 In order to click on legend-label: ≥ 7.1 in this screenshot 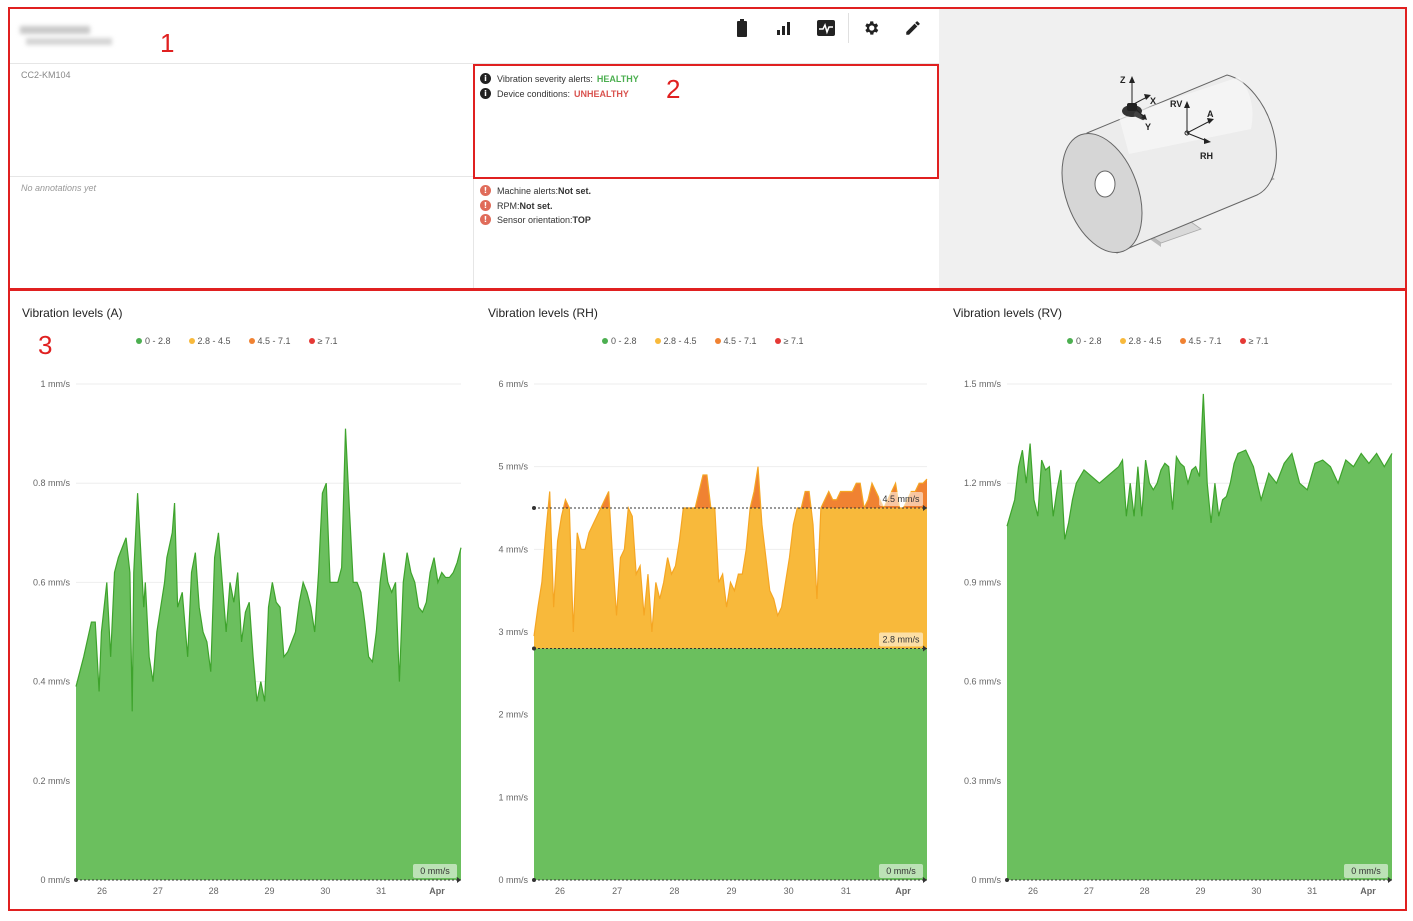, I will do `click(793, 341)`.